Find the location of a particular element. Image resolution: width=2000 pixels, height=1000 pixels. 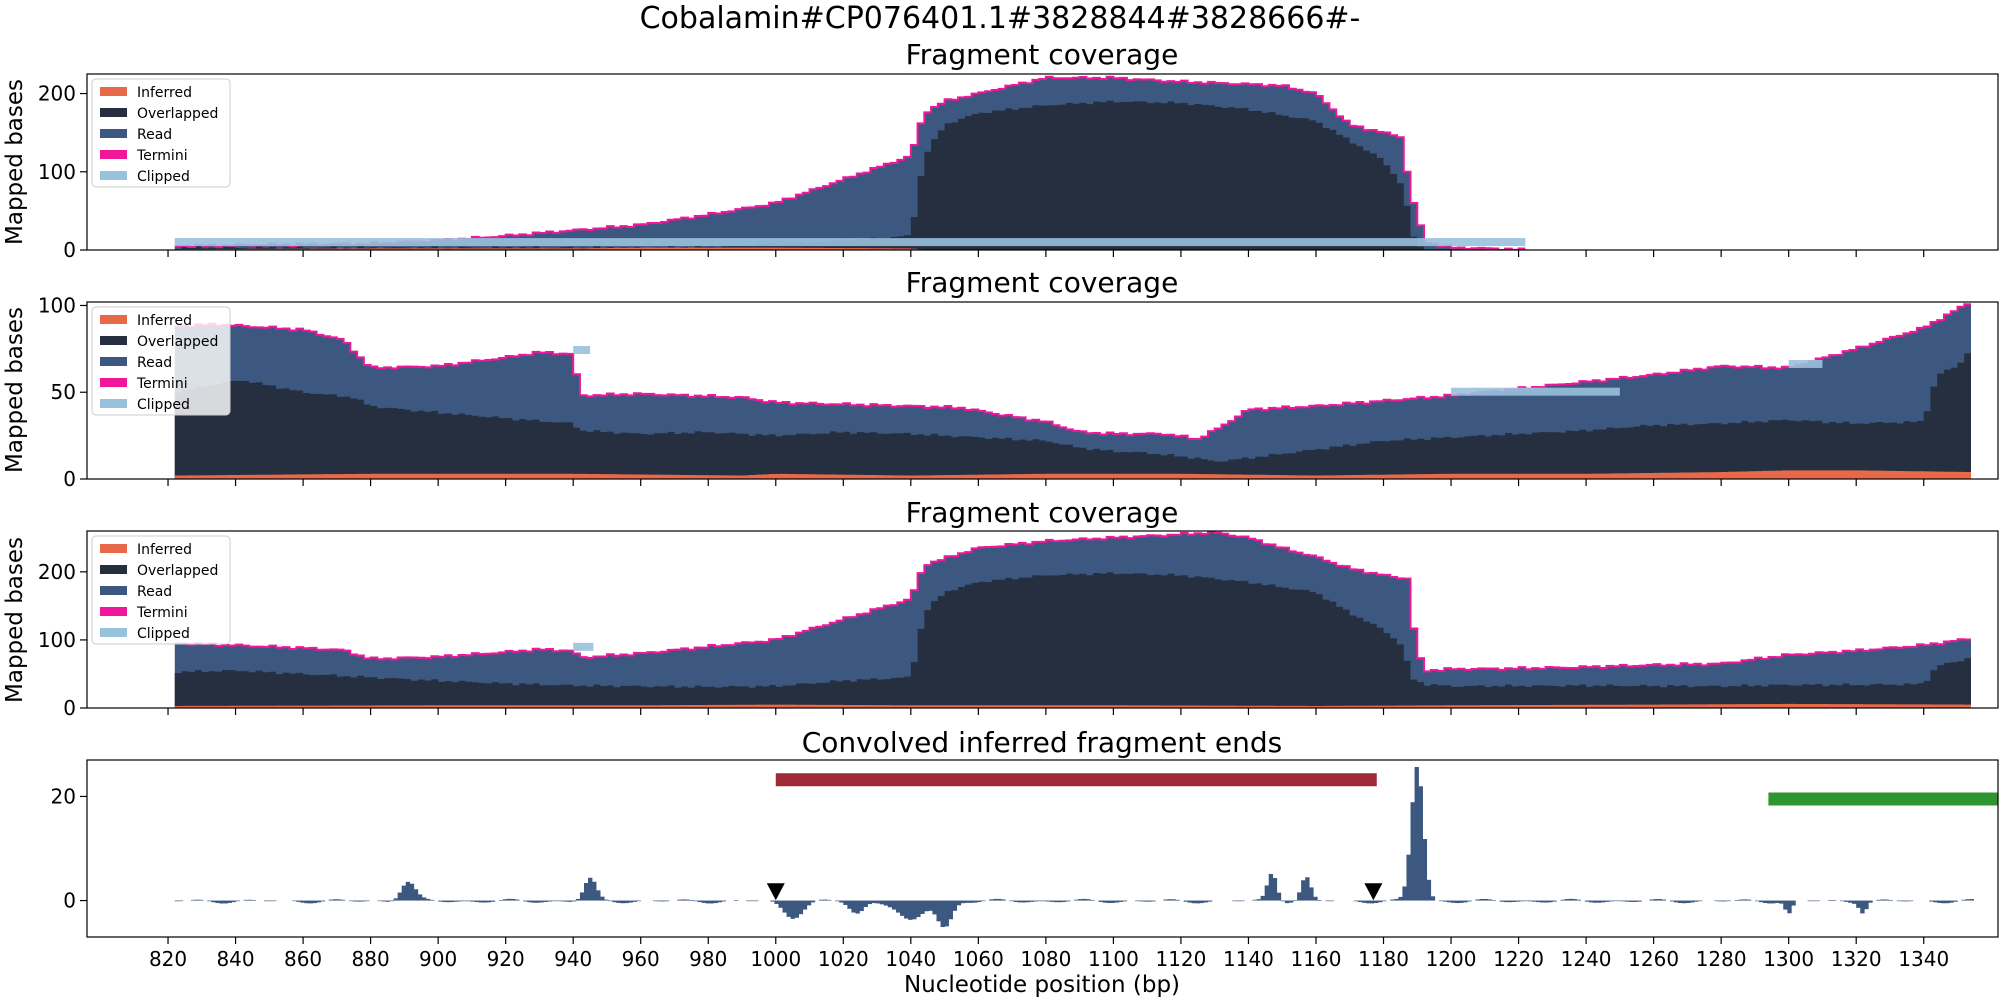

panel-3-title: Fragment coverage is located at coordinates (1042, 512).